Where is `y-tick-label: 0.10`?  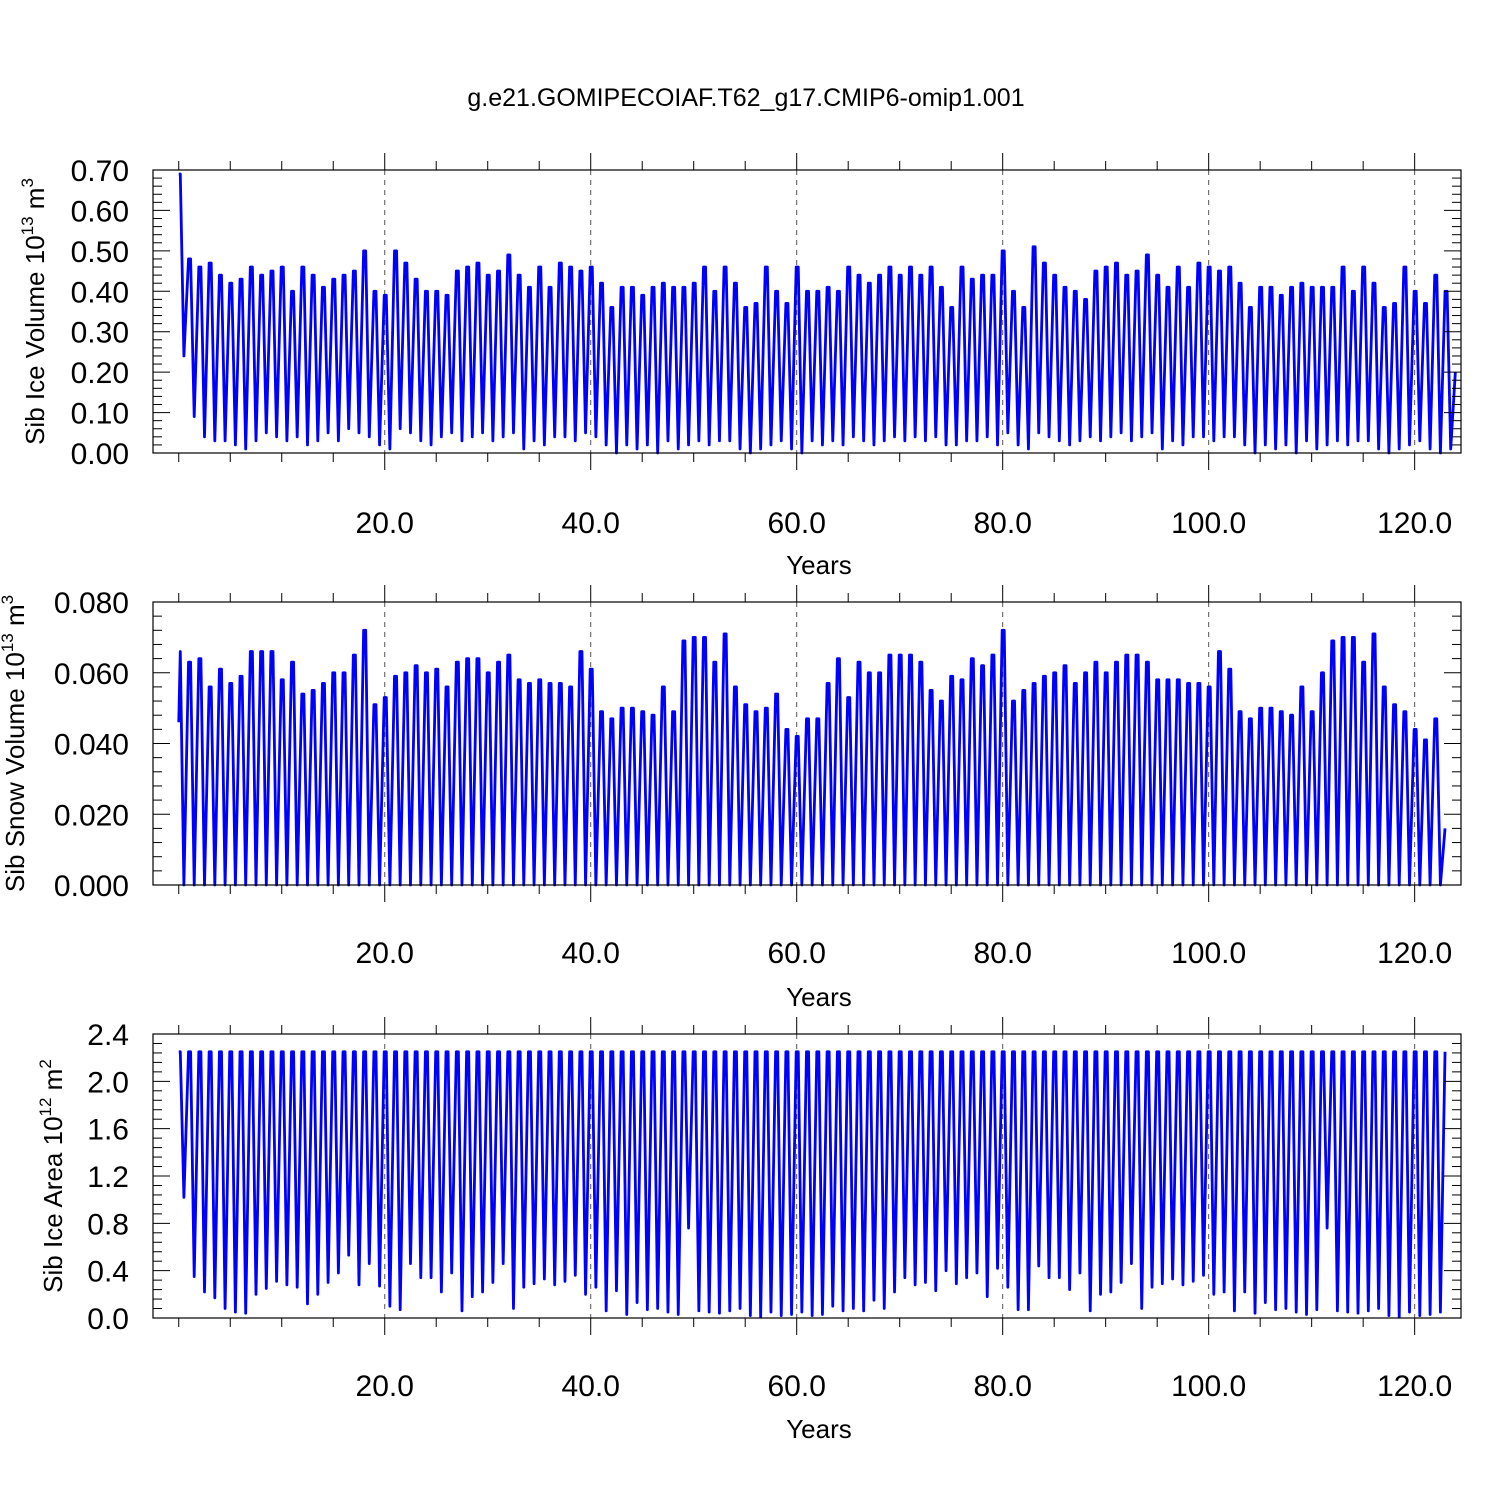 y-tick-label: 0.10 is located at coordinates (100, 414).